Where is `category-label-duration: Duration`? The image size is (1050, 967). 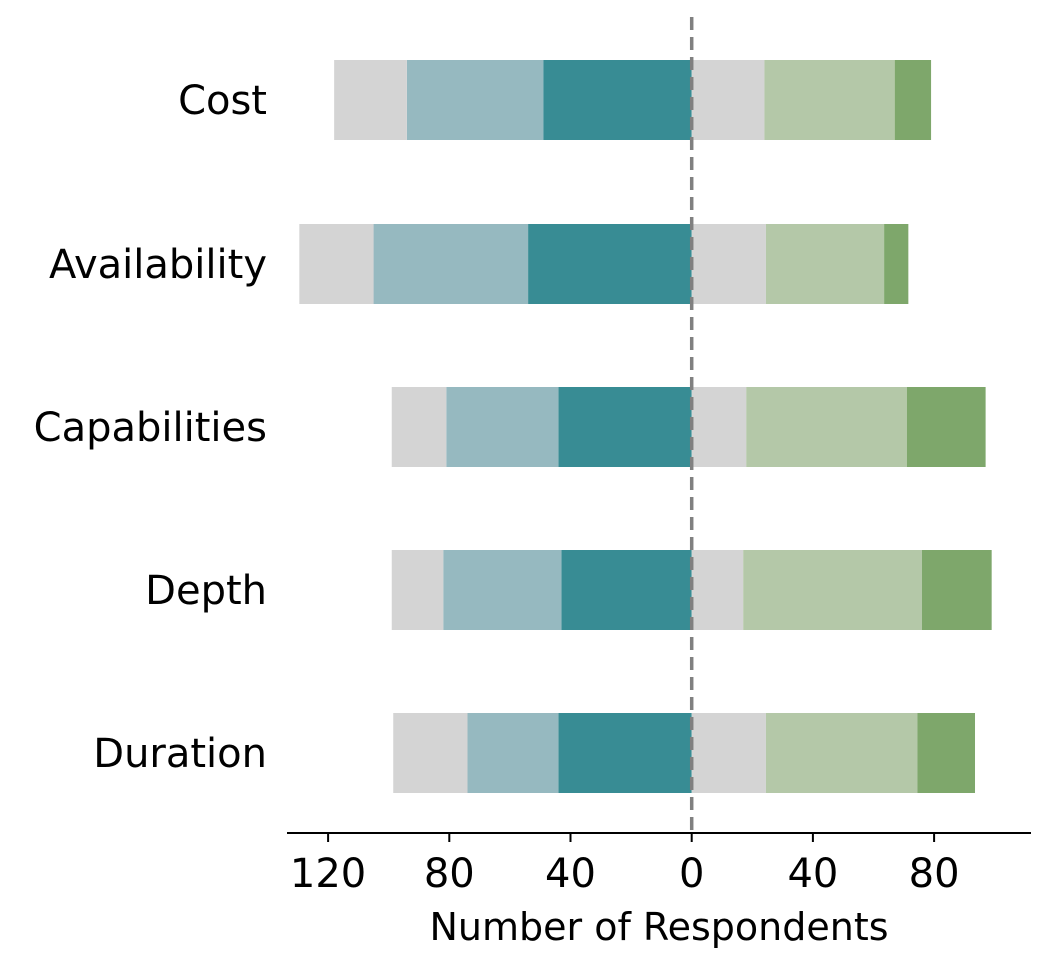 category-label-duration: Duration is located at coordinates (180, 754).